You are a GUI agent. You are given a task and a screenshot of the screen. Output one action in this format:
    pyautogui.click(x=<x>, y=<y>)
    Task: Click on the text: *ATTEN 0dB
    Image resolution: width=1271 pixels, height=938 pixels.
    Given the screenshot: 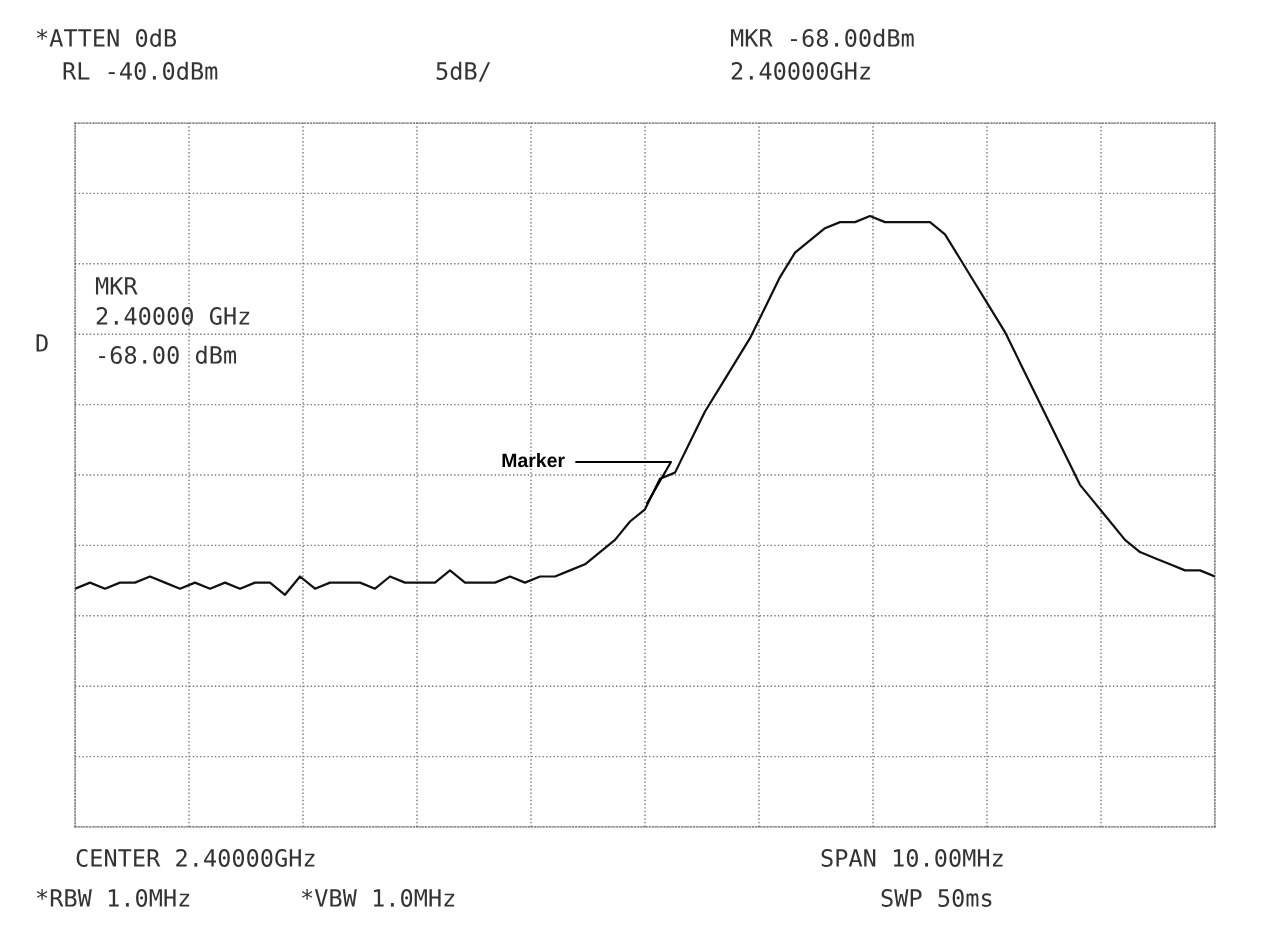 What is the action you would take?
    pyautogui.click(x=106, y=37)
    